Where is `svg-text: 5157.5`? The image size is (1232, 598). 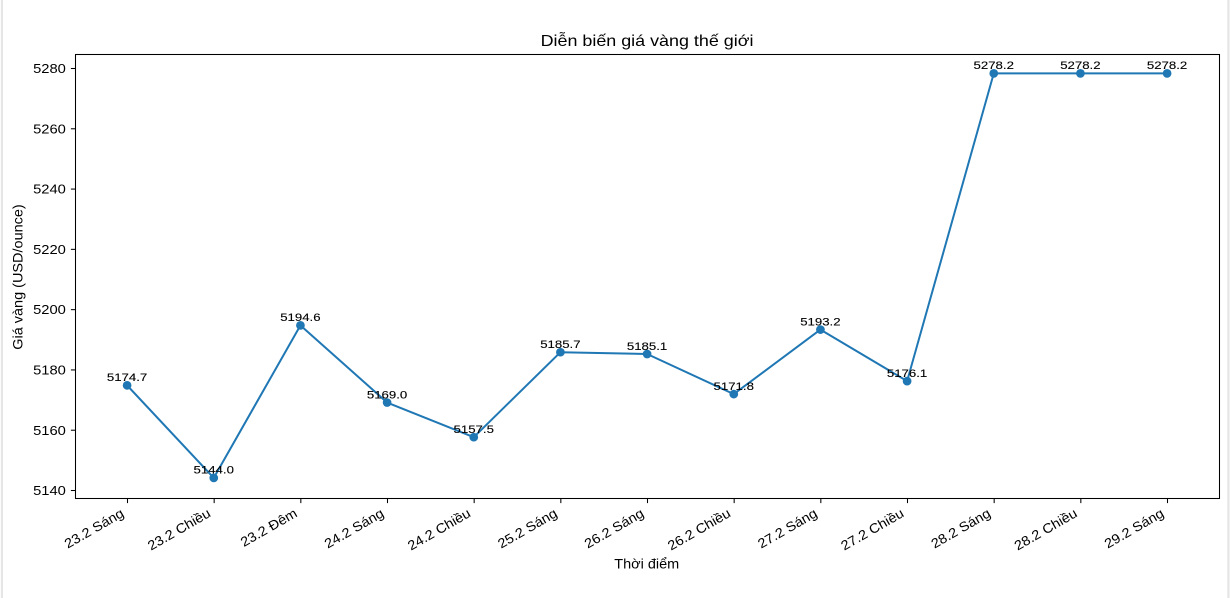
svg-text: 5157.5 is located at coordinates (474, 429).